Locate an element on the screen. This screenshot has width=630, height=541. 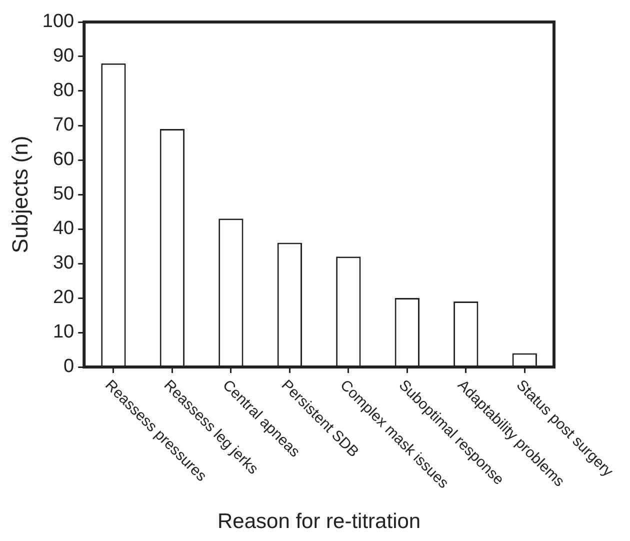
y-tick-label: 50 is located at coordinates (63, 194).